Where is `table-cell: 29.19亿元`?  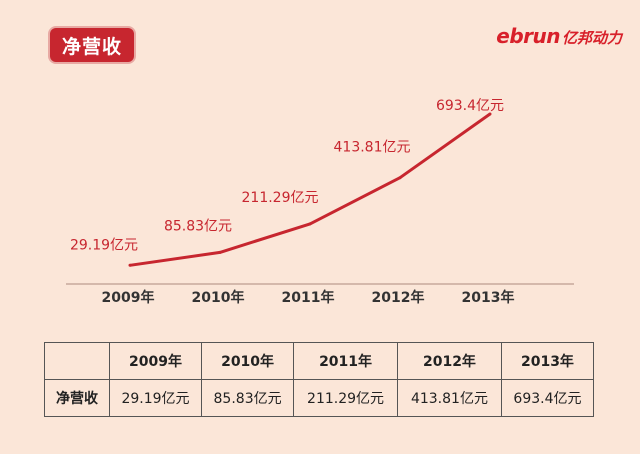 table-cell: 29.19亿元 is located at coordinates (155, 398).